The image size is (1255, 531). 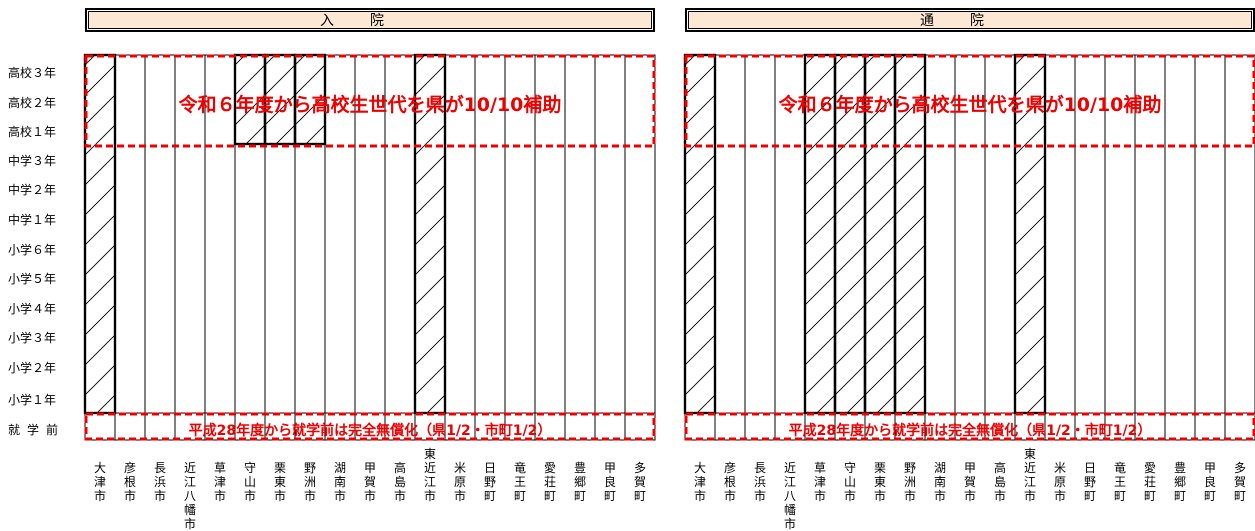 I want to click on grade-label: 中学１年, so click(x=32, y=220).